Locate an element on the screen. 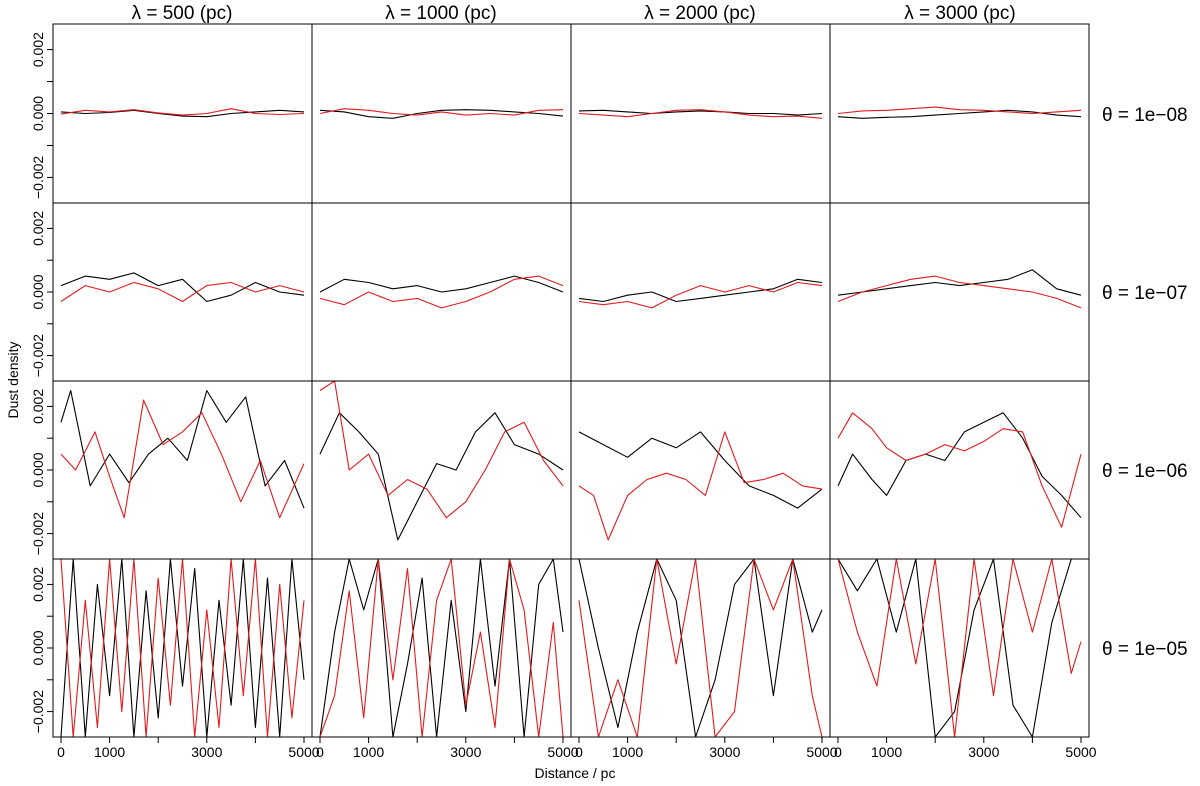  row-label-theta-1e-05: θ = 1e−05 is located at coordinates (1145, 649).